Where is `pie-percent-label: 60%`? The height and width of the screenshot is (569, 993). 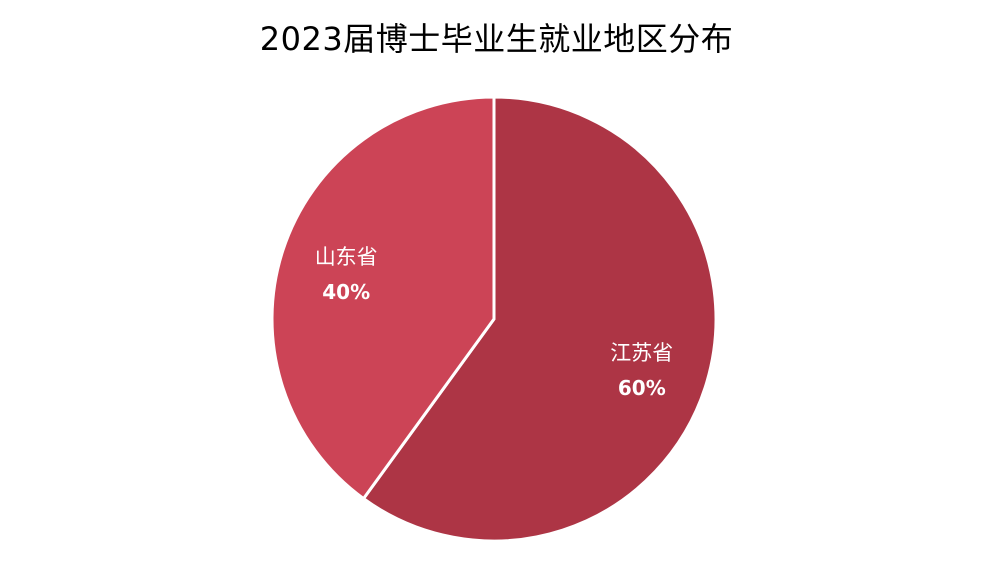
pie-percent-label: 60% is located at coordinates (642, 388).